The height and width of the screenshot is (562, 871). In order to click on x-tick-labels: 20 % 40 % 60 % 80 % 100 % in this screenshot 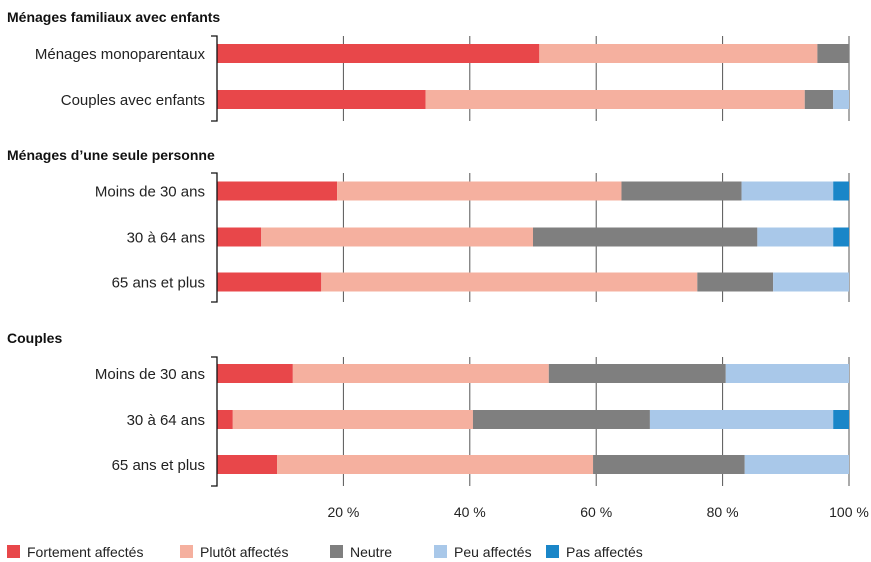, I will do `click(597, 512)`.